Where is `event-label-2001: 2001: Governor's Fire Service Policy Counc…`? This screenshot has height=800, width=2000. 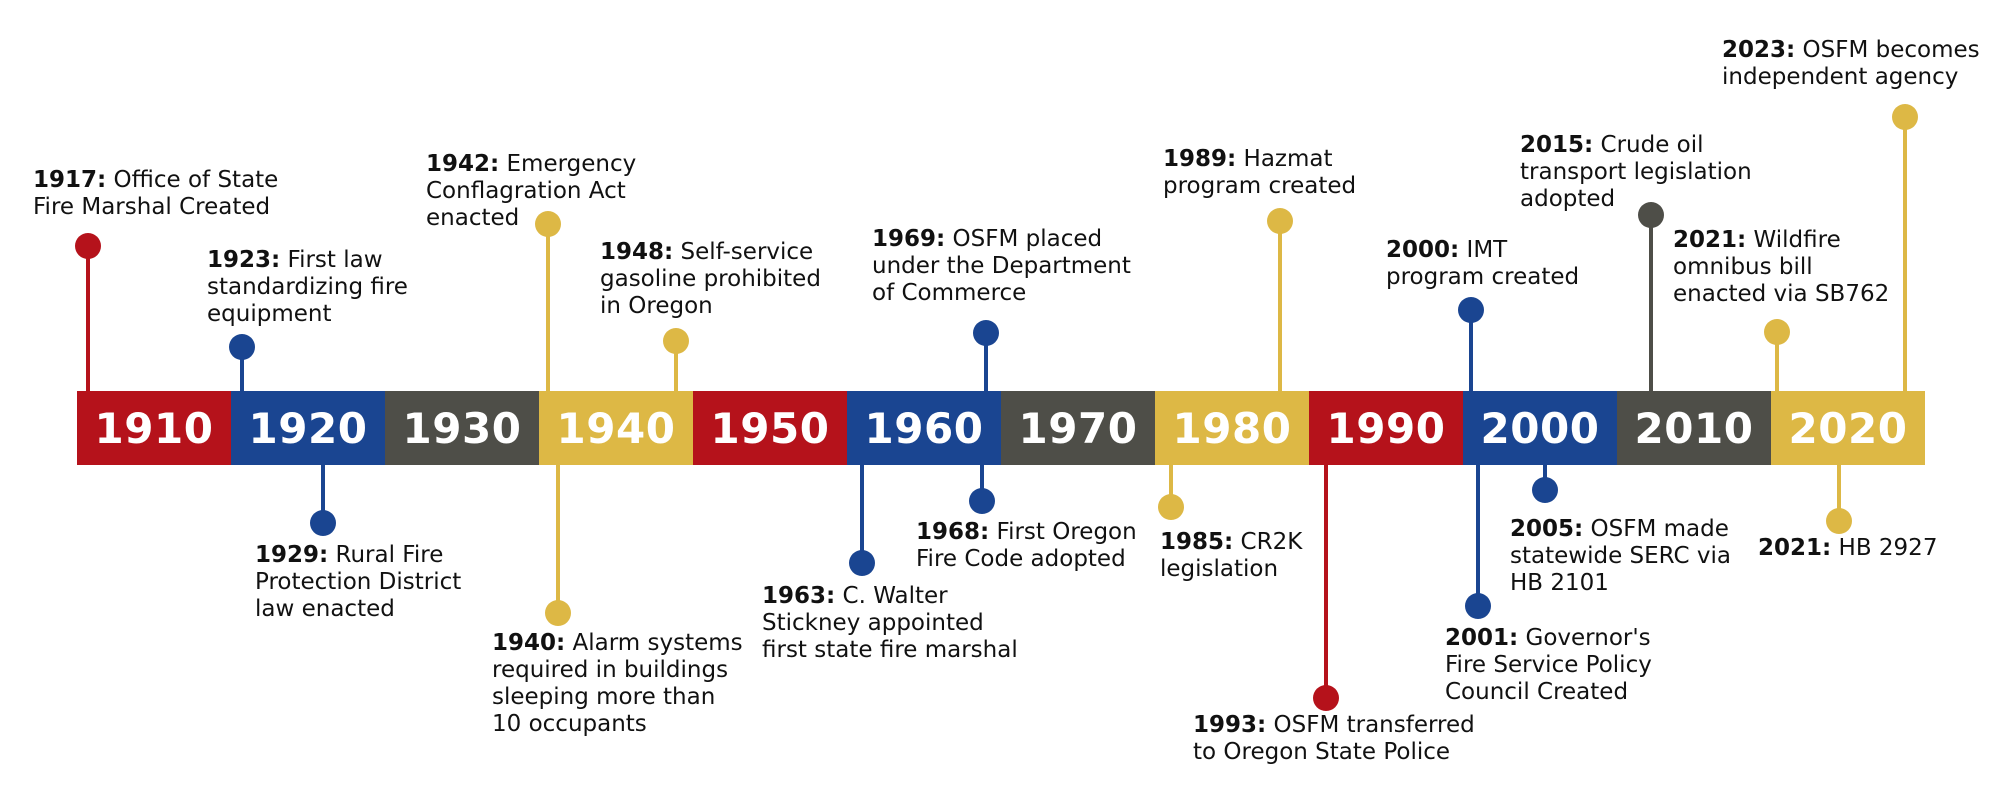
event-label-2001: 2001: Governor's Fire Service Policy Counc… is located at coordinates (1548, 665).